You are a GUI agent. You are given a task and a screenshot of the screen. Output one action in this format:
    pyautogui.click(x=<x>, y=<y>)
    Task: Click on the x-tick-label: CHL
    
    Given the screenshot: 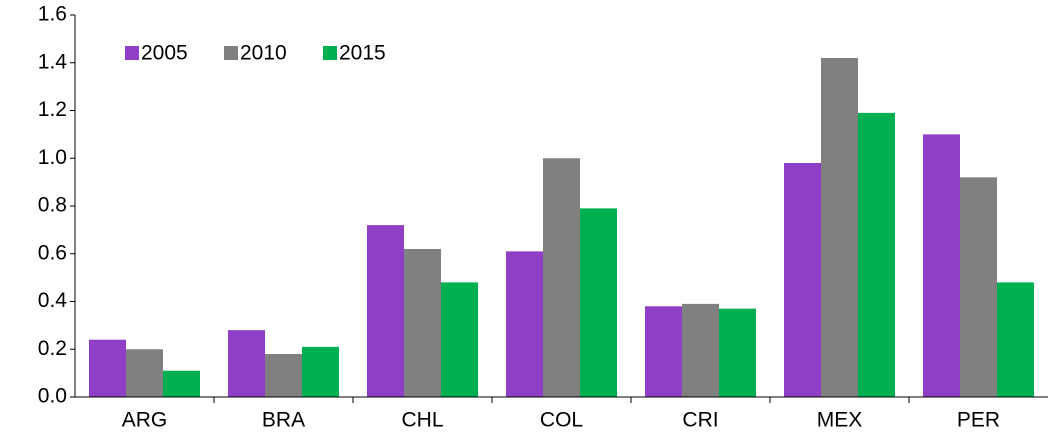 What is the action you would take?
    pyautogui.click(x=422, y=420)
    